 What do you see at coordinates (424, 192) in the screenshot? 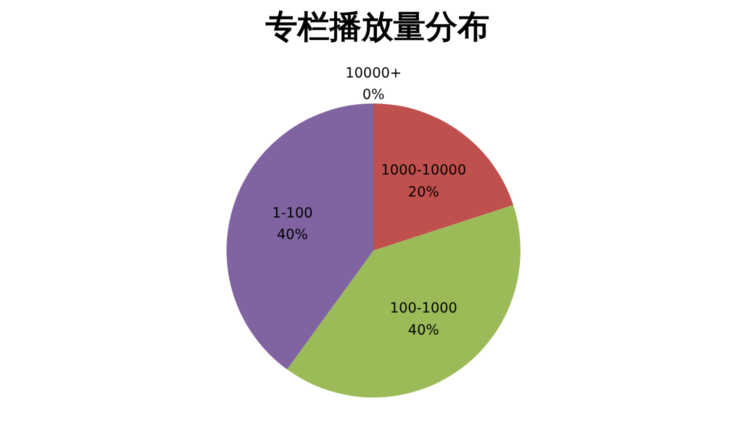
I see `data-label: 20%` at bounding box center [424, 192].